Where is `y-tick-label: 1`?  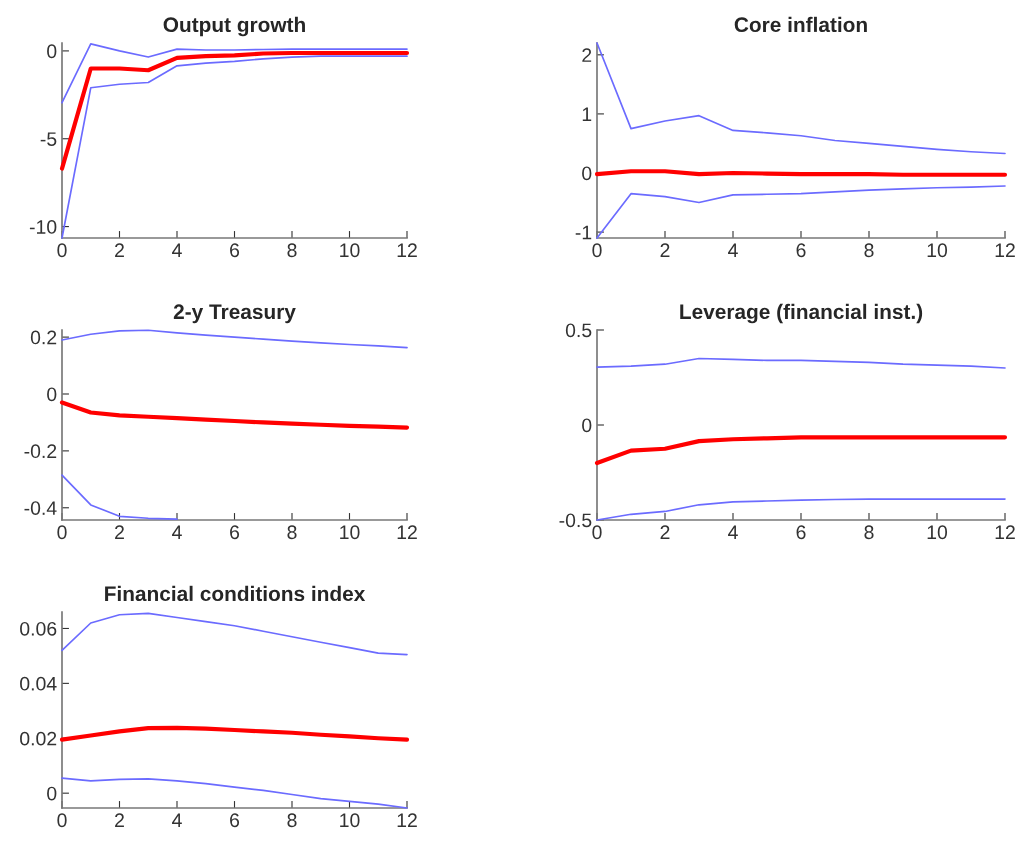
y-tick-label: 1 is located at coordinates (587, 114).